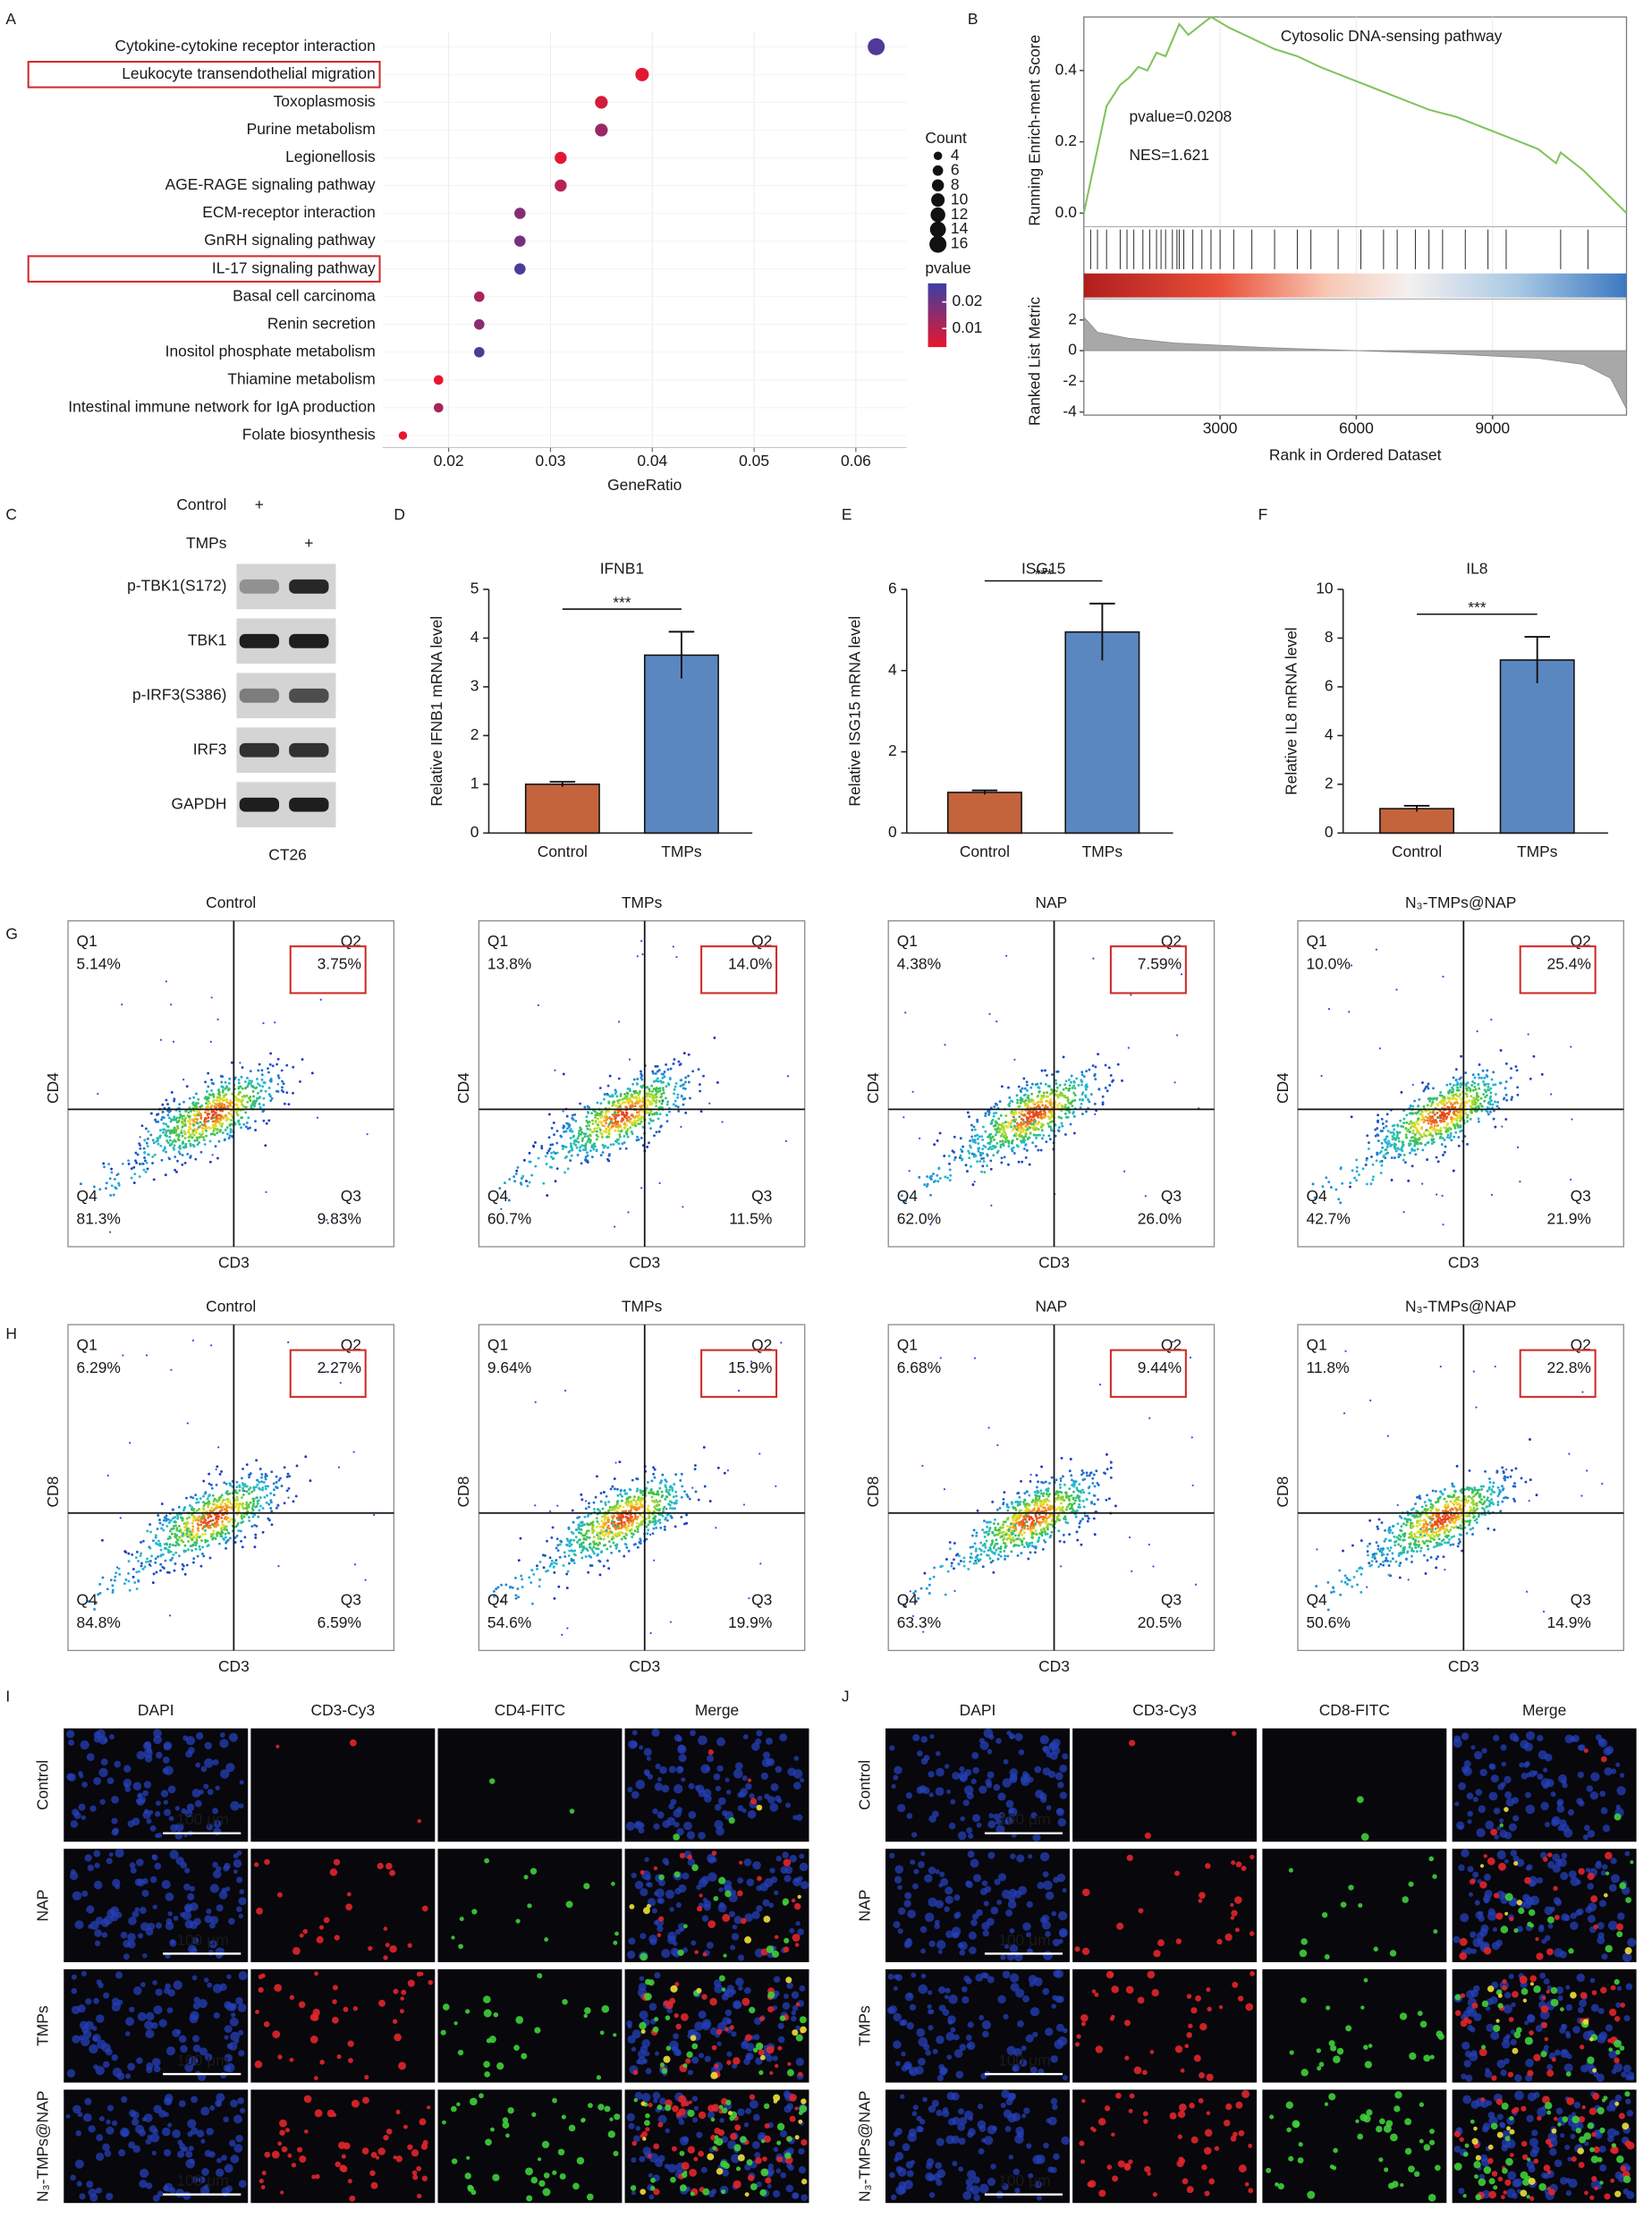  I want to click on category-label: Folate biosynthesis, so click(309, 435).